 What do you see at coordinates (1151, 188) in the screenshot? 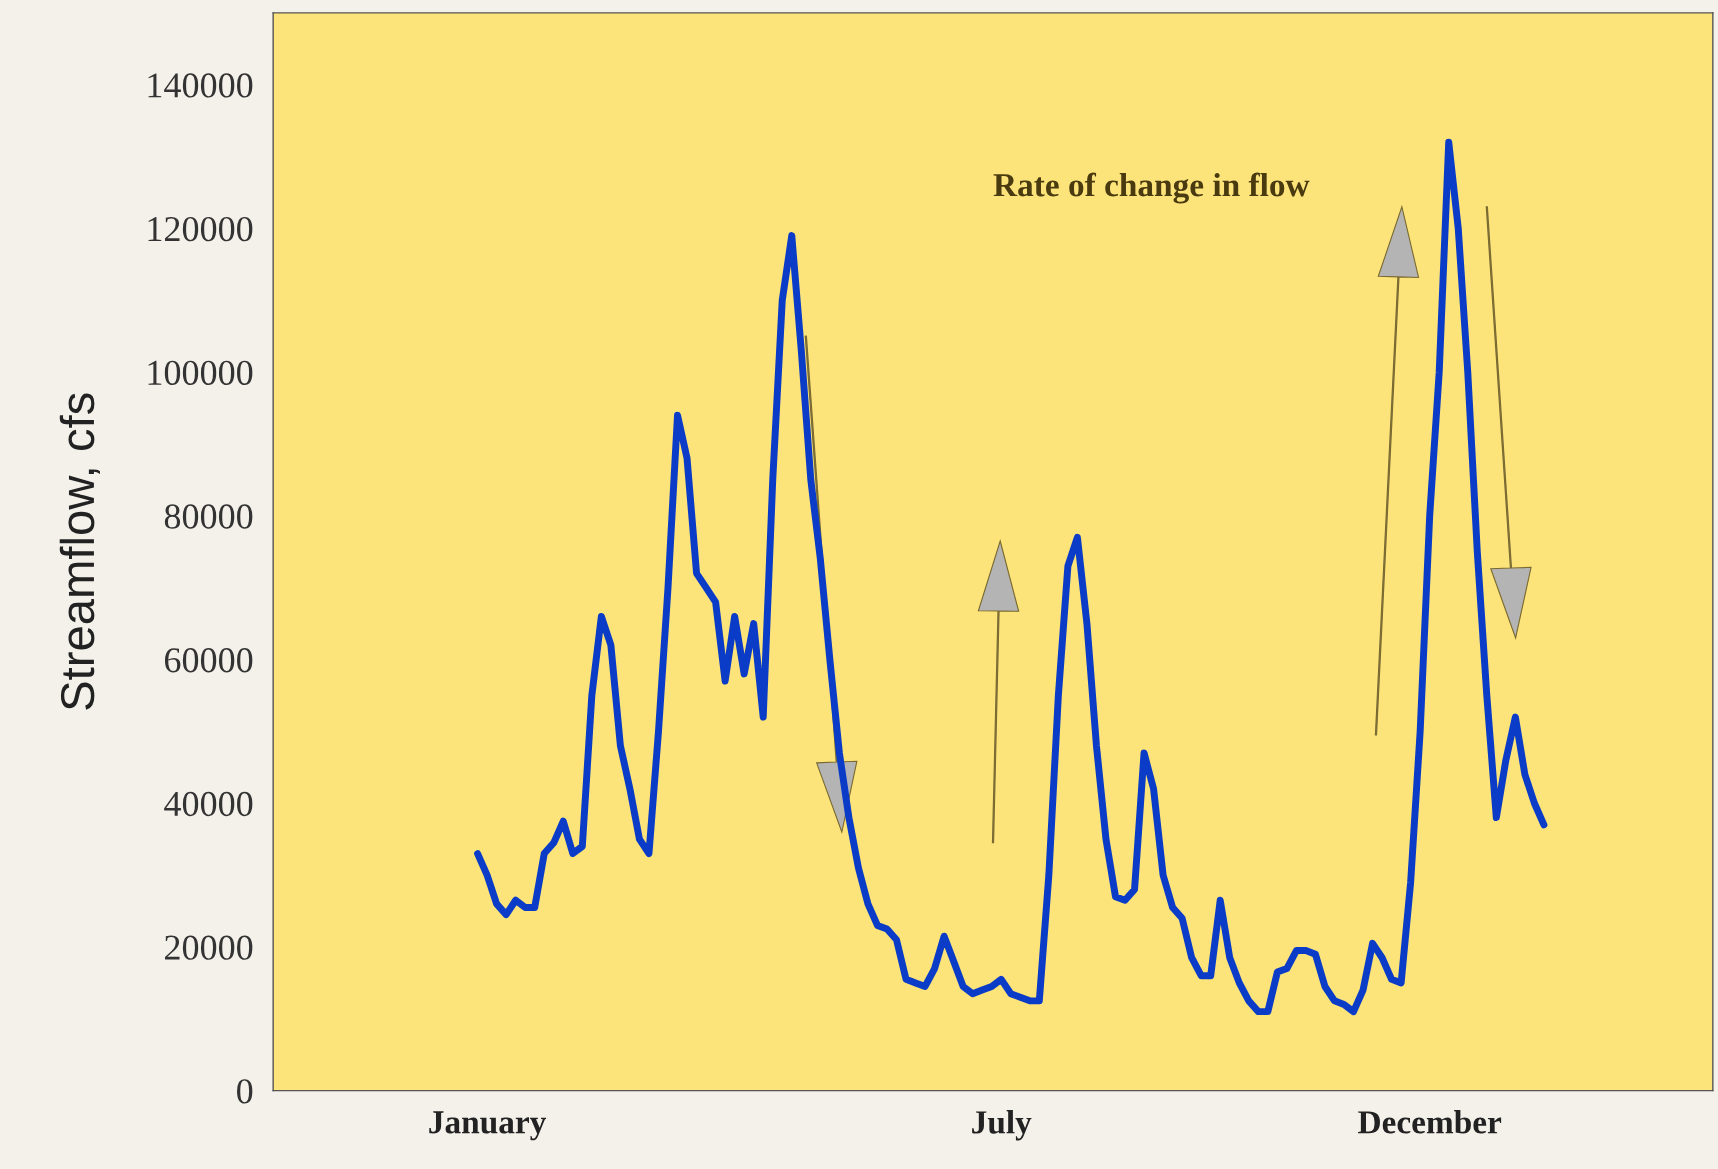
I see `annotation: Rate of change in flow` at bounding box center [1151, 188].